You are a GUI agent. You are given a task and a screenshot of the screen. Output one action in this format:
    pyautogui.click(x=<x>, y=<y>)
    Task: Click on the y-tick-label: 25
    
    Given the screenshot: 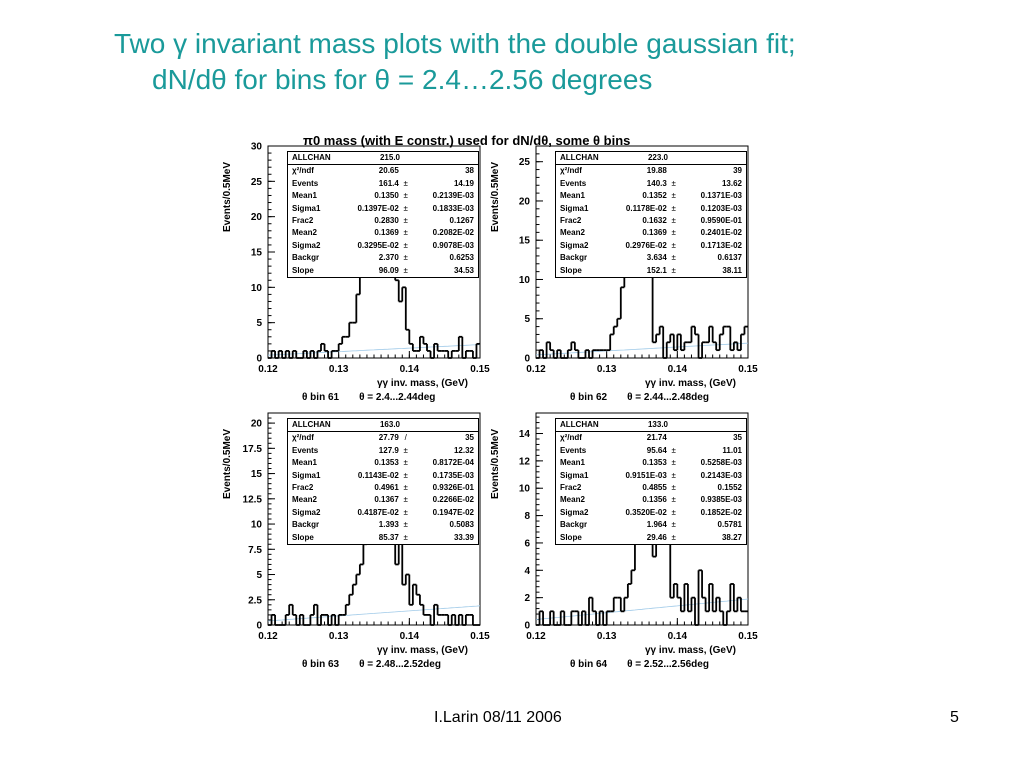 What is the action you would take?
    pyautogui.click(x=525, y=162)
    